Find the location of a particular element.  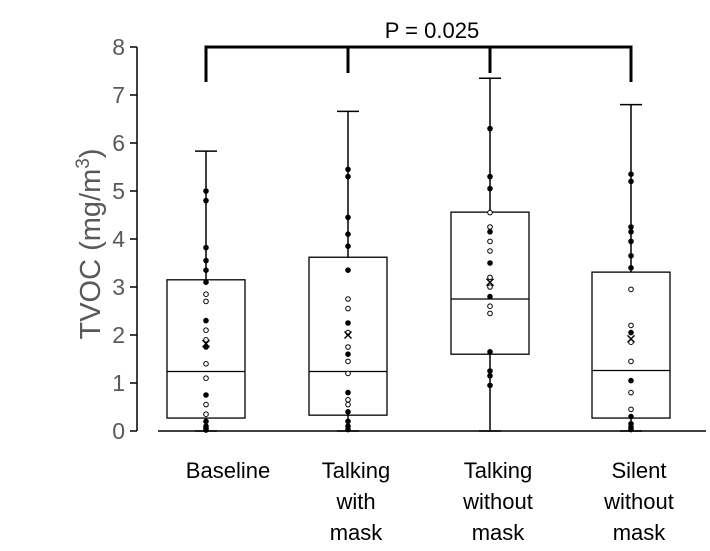

significance-bracket: P = 0.025 is located at coordinates (418, 50).